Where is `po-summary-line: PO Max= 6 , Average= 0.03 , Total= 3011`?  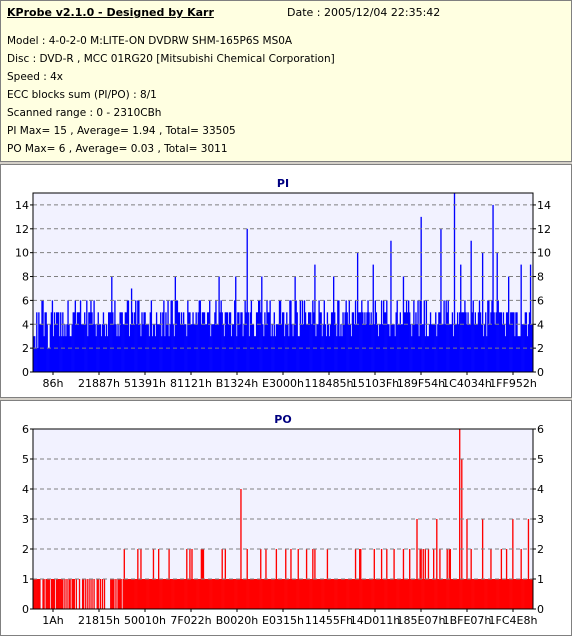
po-summary-line: PO Max= 6 , Average= 0.03 , Total= 3011 is located at coordinates (117, 149).